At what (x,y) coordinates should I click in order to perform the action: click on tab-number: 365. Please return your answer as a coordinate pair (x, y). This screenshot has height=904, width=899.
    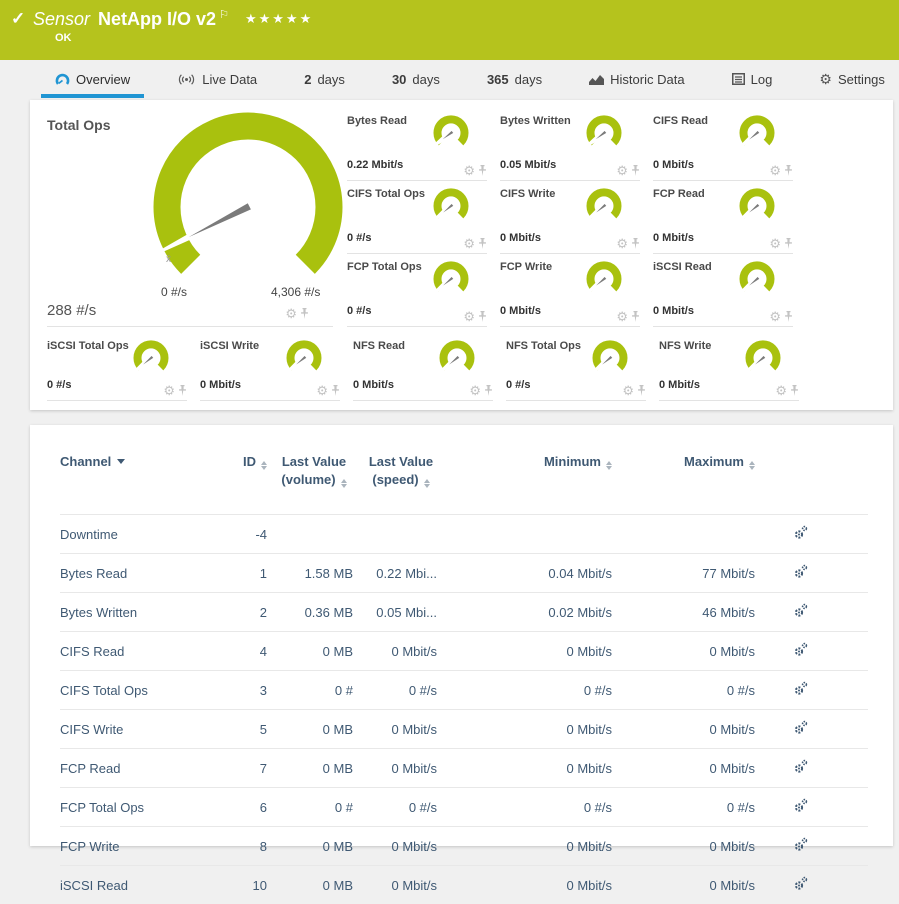
    Looking at the image, I should click on (497, 79).